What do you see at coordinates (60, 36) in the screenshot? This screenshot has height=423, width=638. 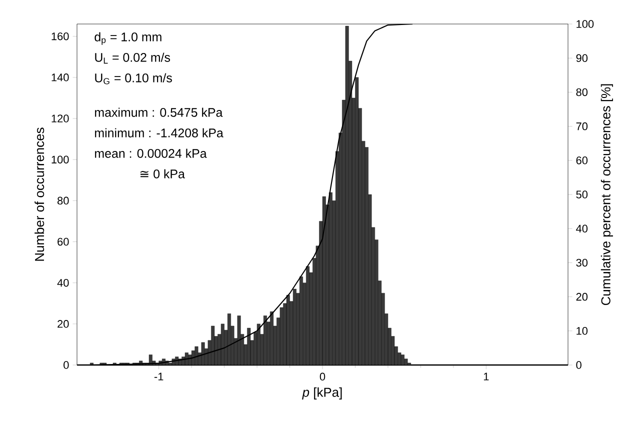 I see `y-tick-label: 160` at bounding box center [60, 36].